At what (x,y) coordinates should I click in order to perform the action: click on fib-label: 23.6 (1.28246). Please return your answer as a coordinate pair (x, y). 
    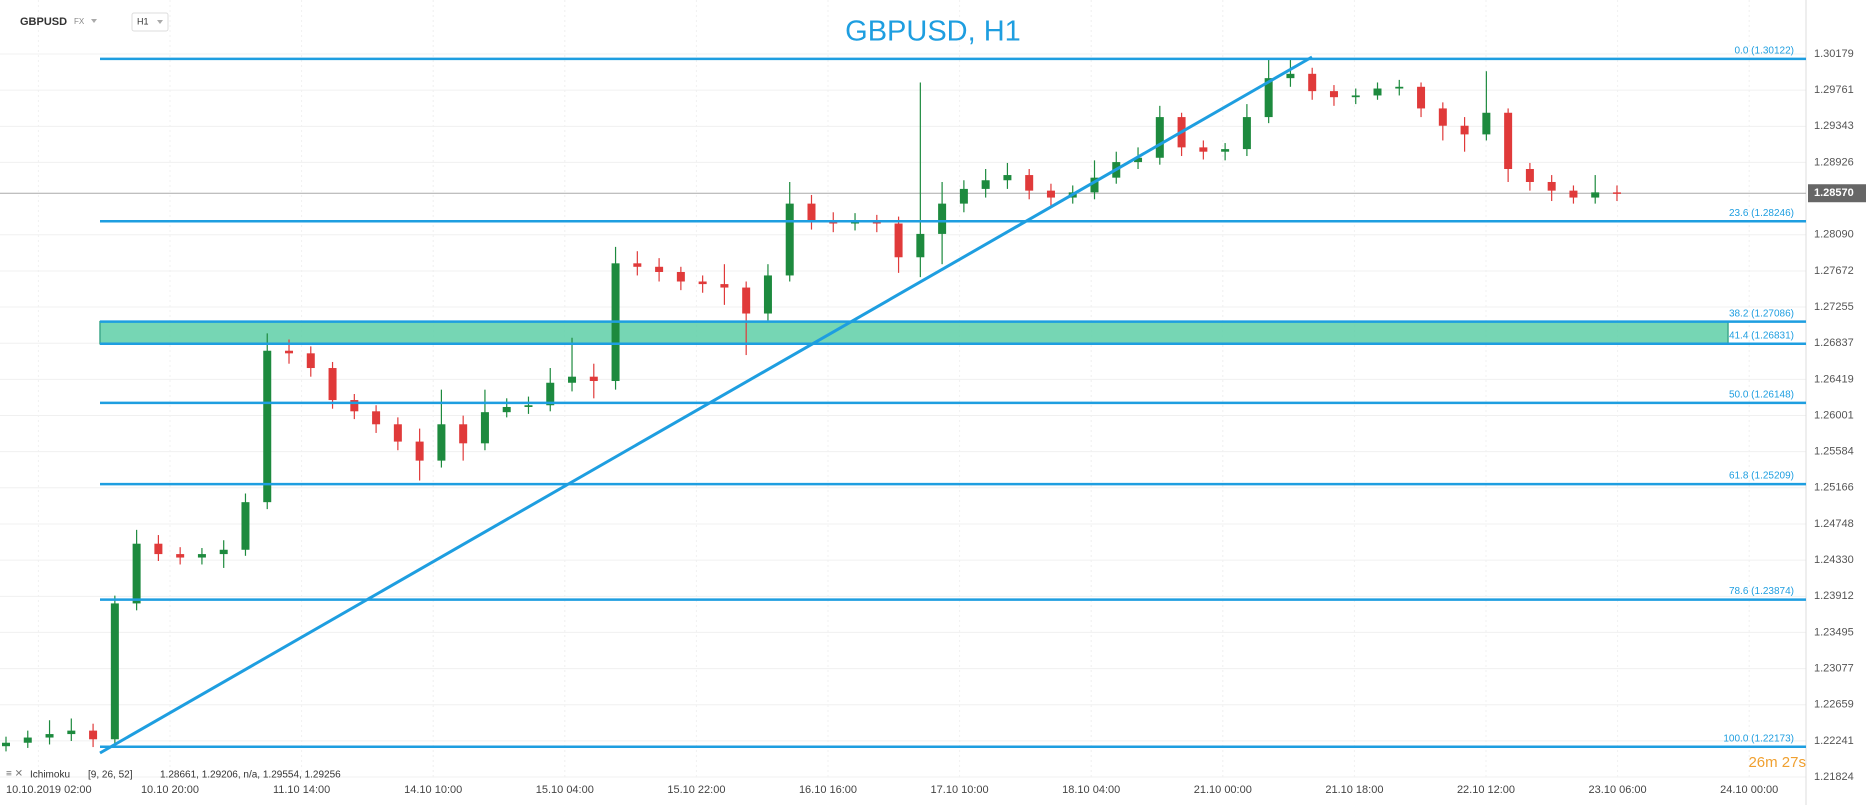
    Looking at the image, I should click on (1761, 213).